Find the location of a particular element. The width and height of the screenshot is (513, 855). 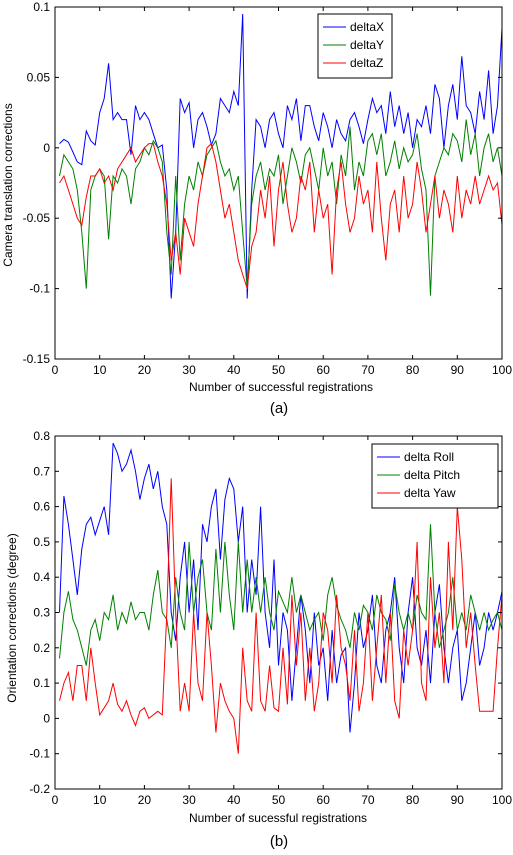

panel-b-xtick-label: 80 is located at coordinates (413, 800).